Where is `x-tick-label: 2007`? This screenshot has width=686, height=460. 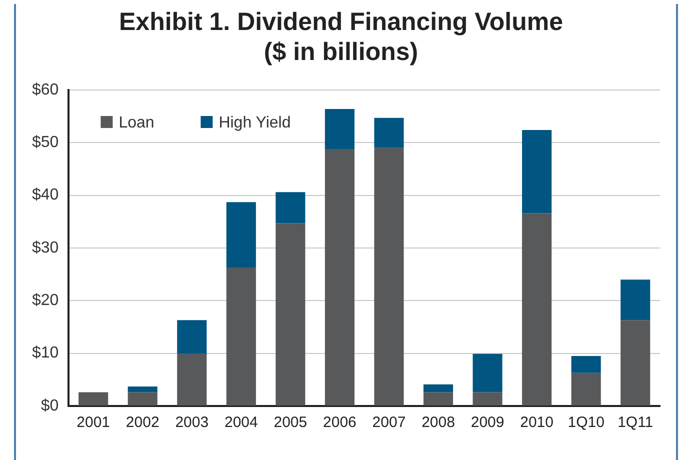 x-tick-label: 2007 is located at coordinates (389, 423).